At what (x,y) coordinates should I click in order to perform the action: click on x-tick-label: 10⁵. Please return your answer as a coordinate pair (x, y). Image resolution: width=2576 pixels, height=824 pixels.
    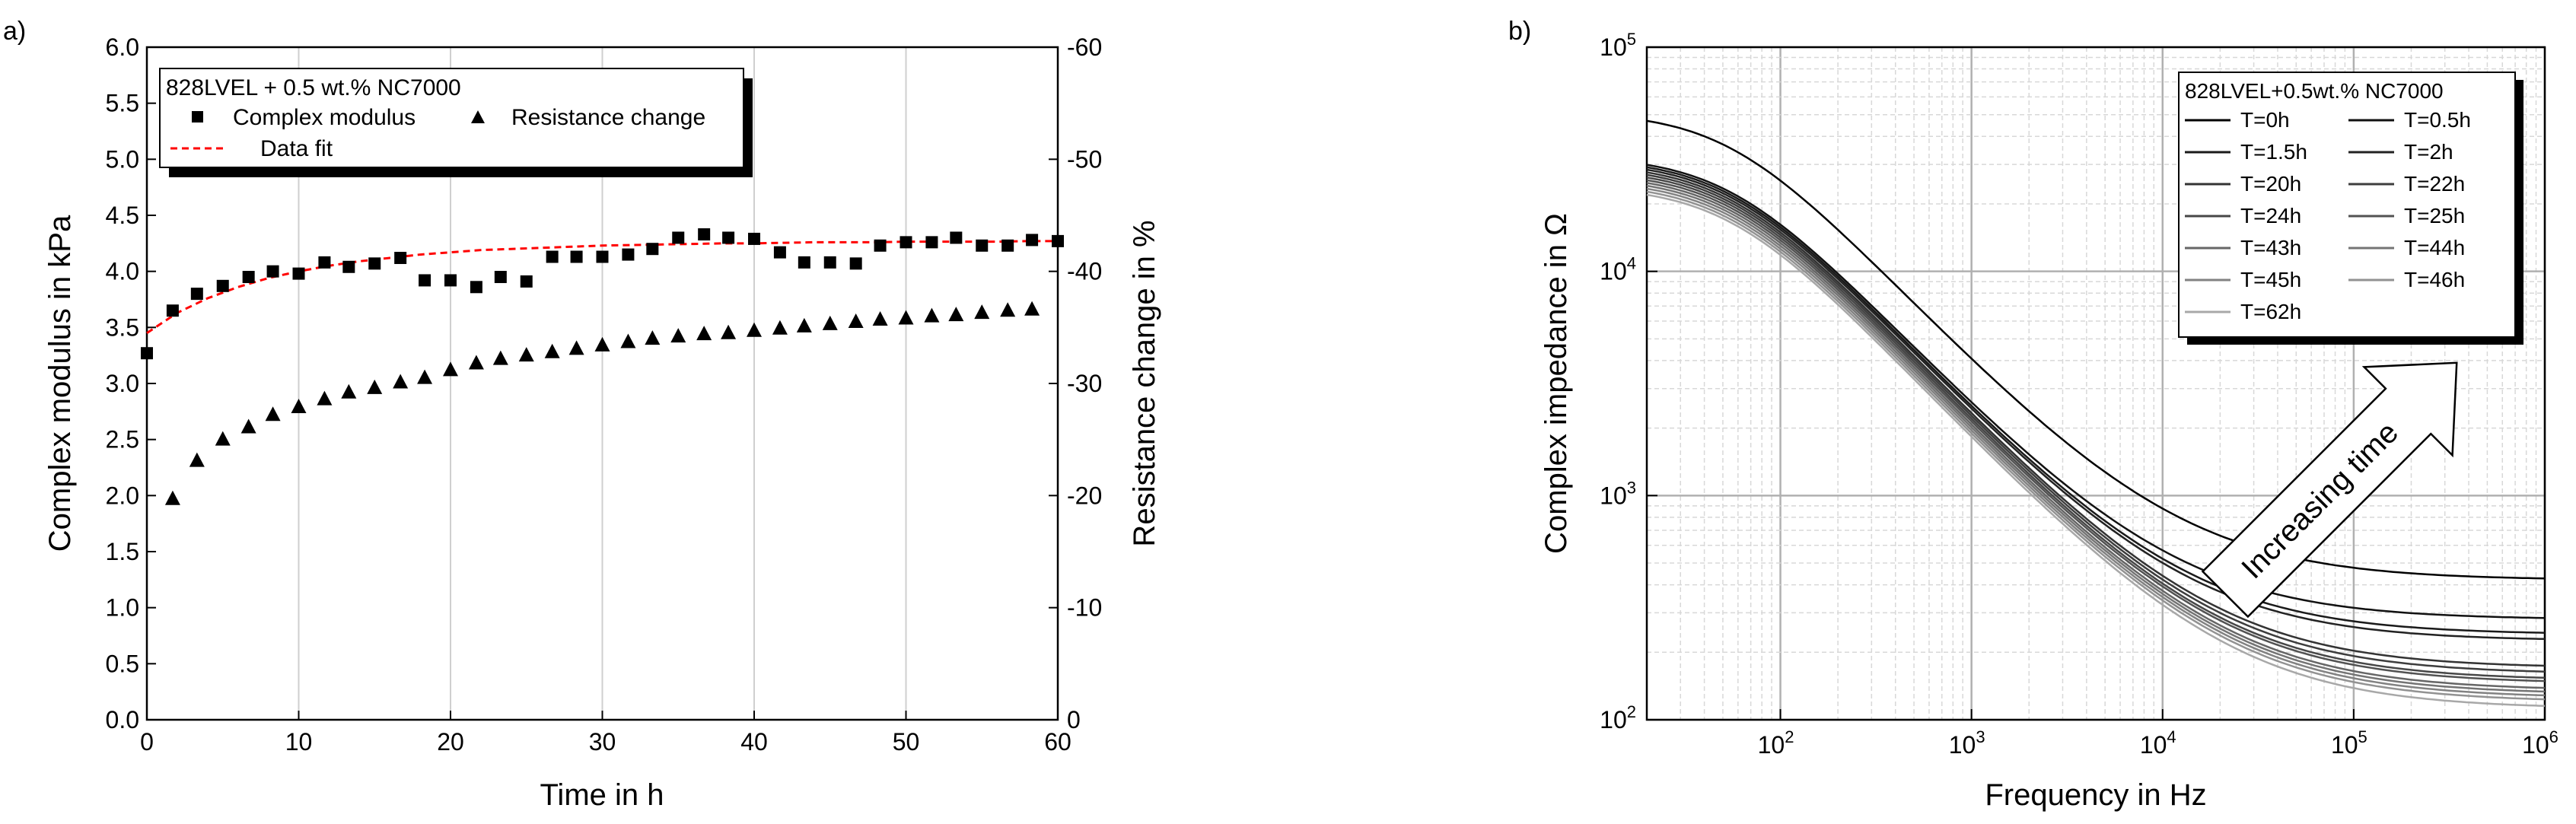
    Looking at the image, I should click on (2349, 743).